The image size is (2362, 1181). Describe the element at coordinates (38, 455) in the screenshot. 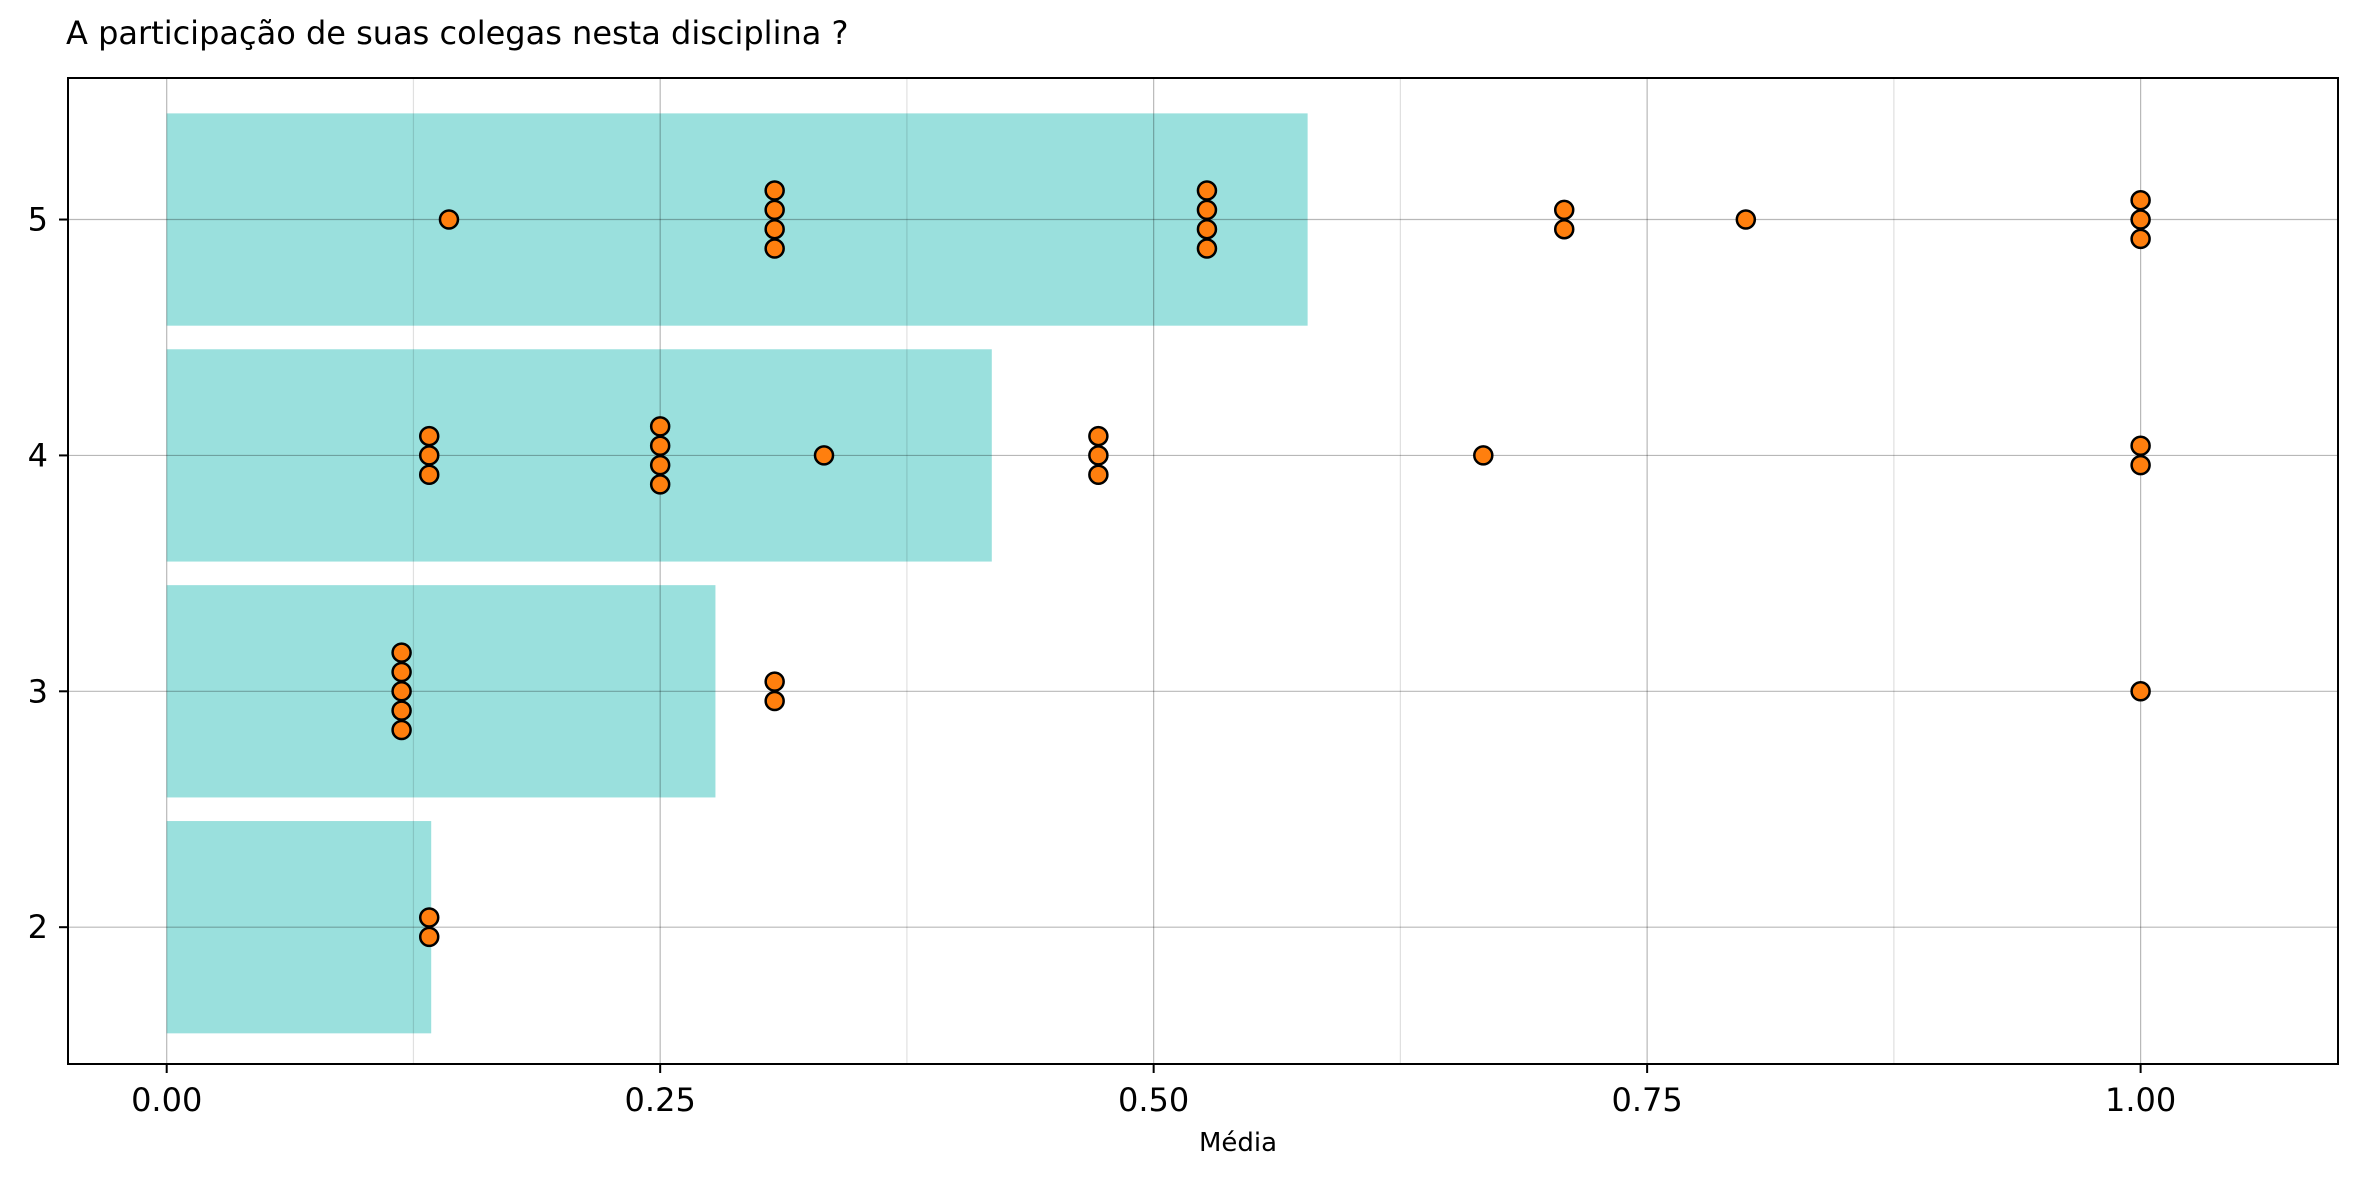

I see `y-tick-label: 4` at that location.